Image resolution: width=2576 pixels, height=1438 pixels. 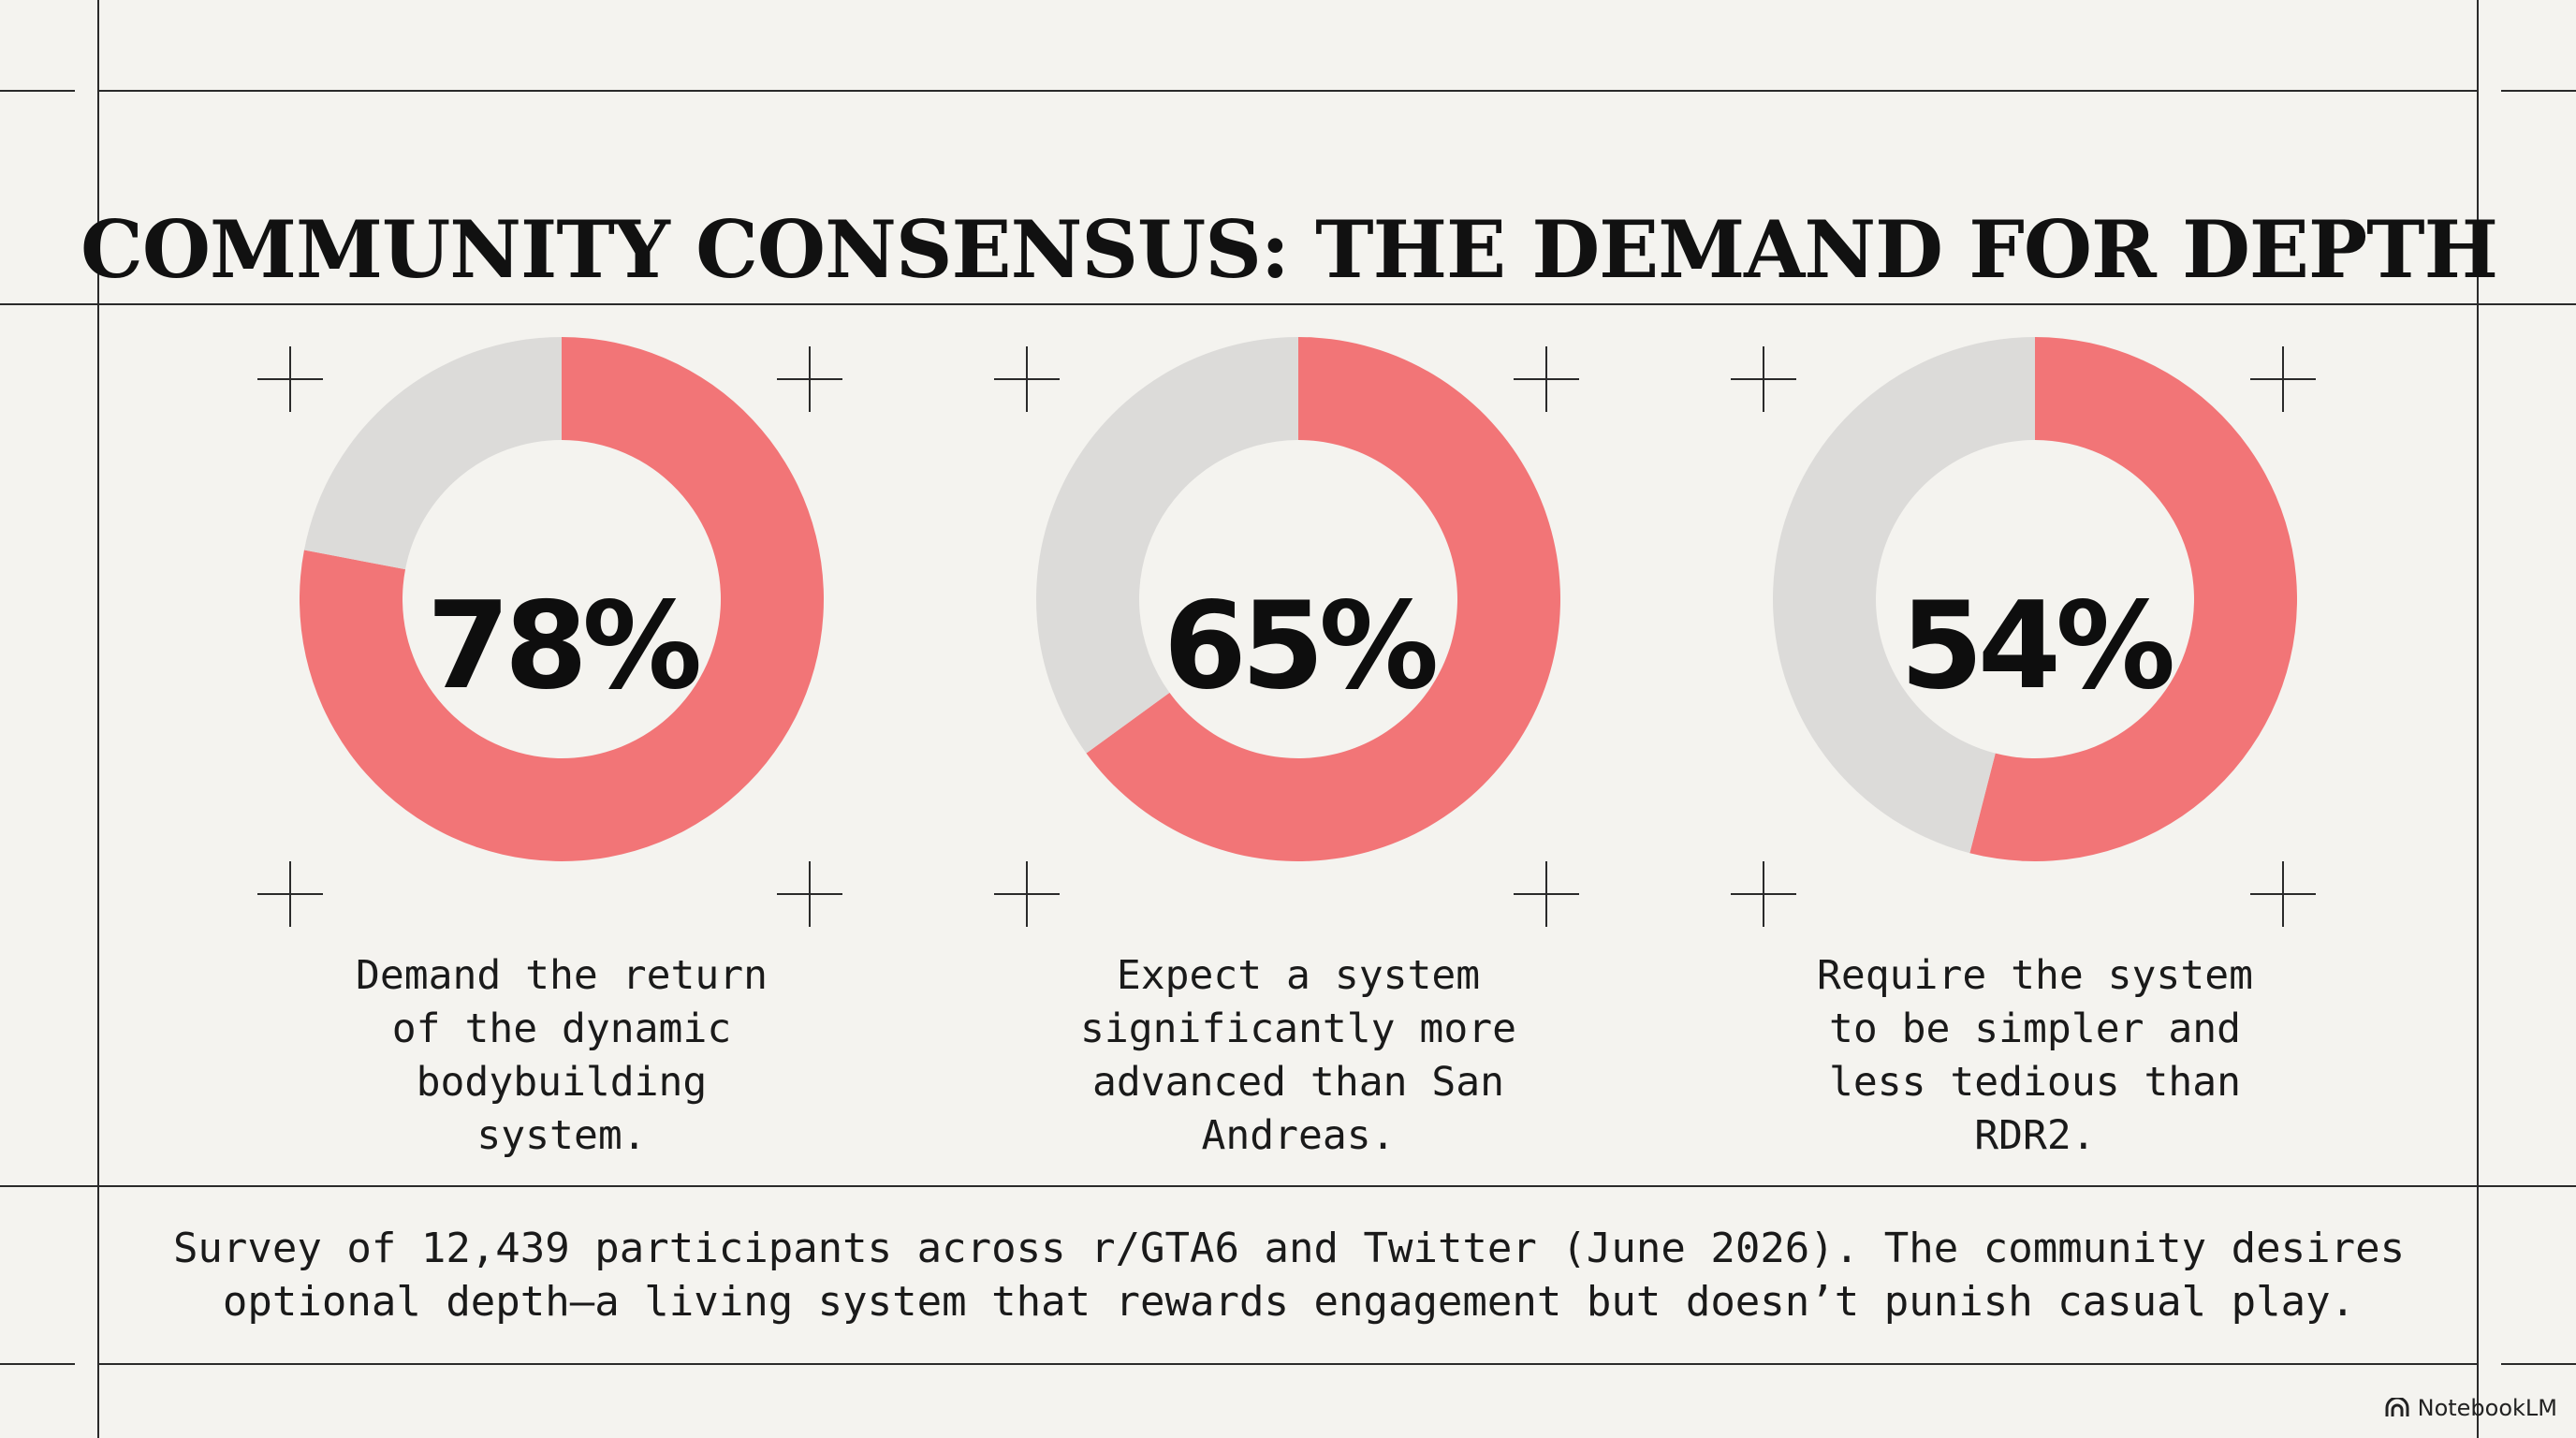 I want to click on frame-footer-divider, so click(x=1288, y=1186).